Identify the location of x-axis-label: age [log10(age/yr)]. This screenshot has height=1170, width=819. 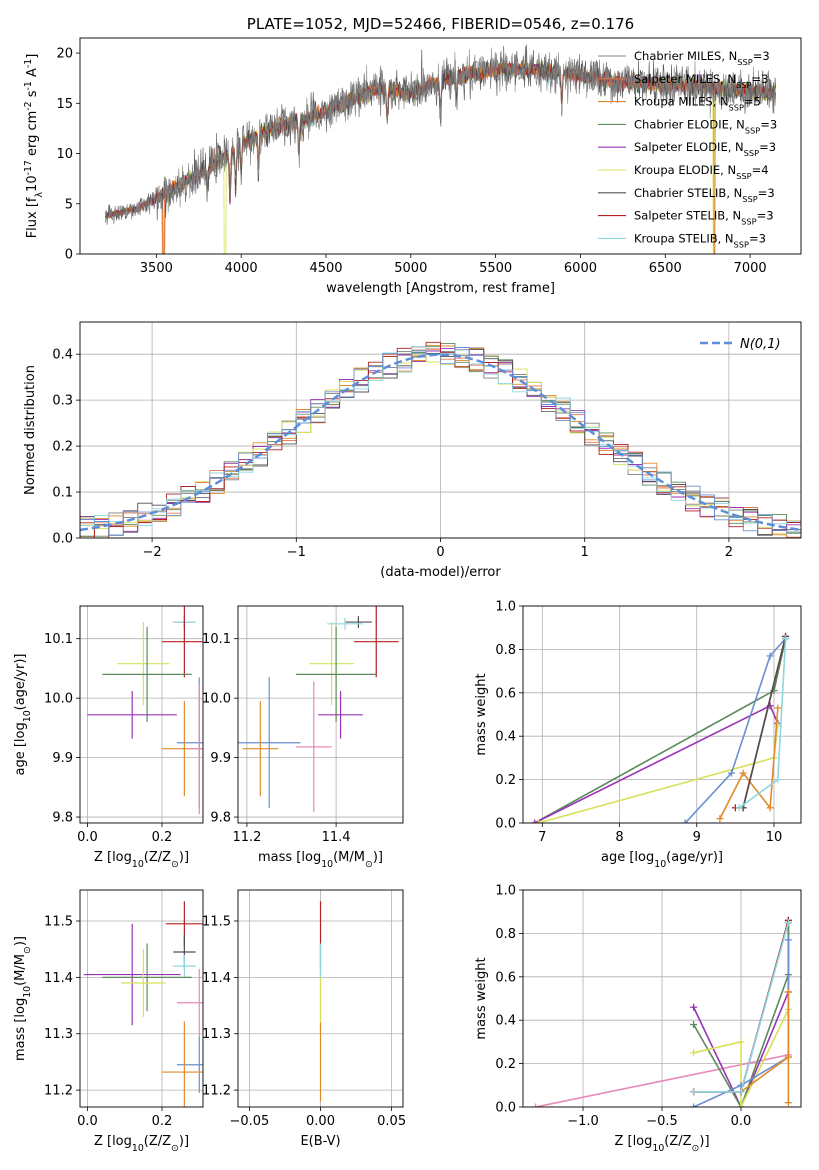
(662, 860).